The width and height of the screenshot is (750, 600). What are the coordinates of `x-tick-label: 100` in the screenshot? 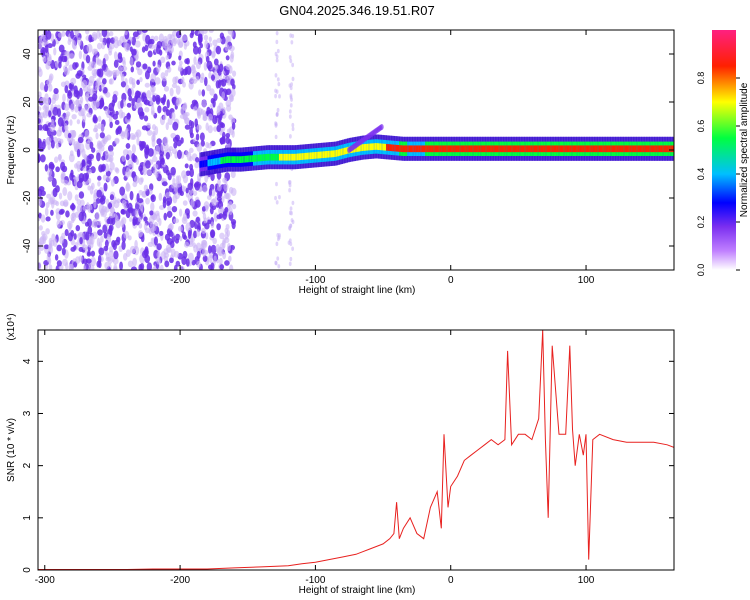 It's located at (586, 580).